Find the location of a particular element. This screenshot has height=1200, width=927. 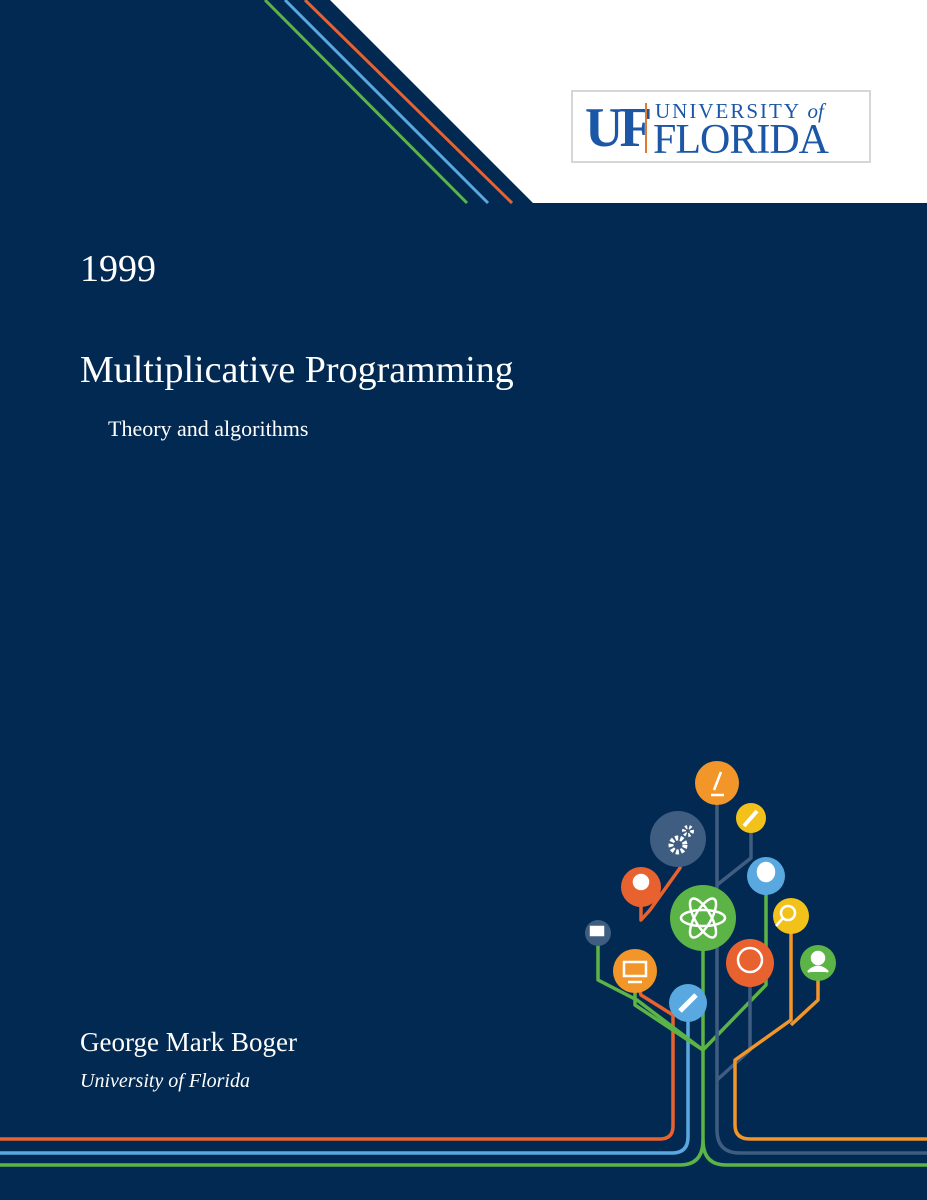

university-of-florida-logo: UF UNIVERSITY of FLORIDA is located at coordinates (721, 126).